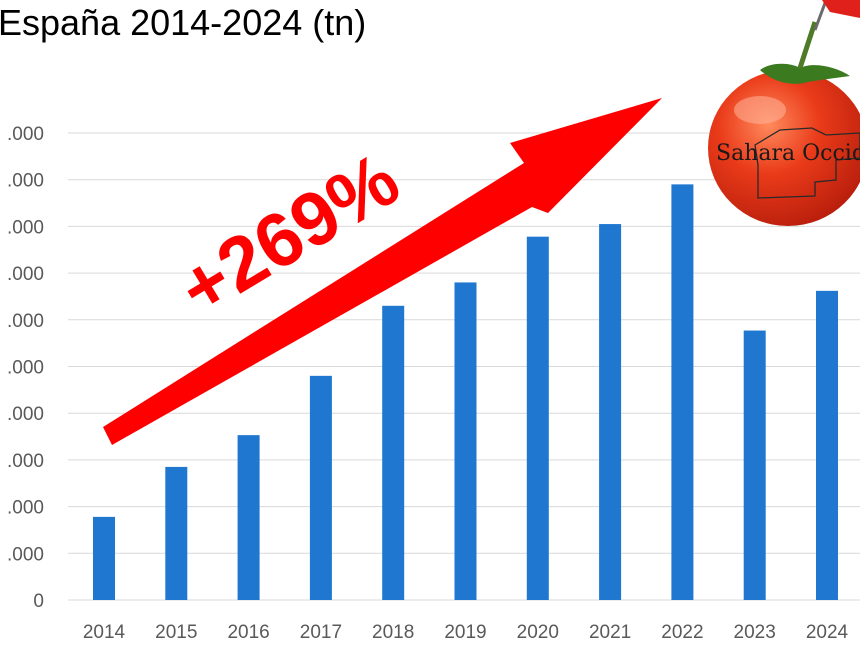 This screenshot has width=860, height=655. What do you see at coordinates (827, 632) in the screenshot?
I see `x-tick-label: 2024` at bounding box center [827, 632].